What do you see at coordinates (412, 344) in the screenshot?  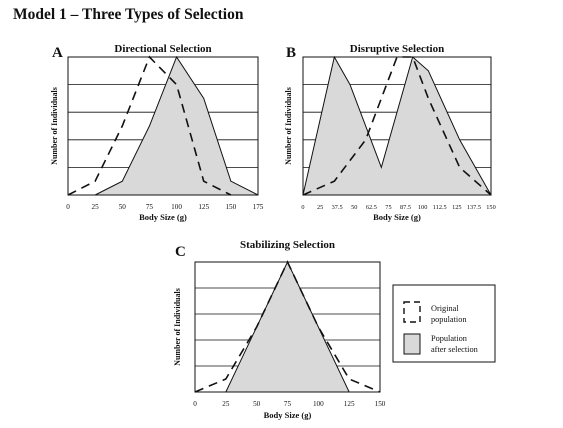 I see `legend-after-swatch` at bounding box center [412, 344].